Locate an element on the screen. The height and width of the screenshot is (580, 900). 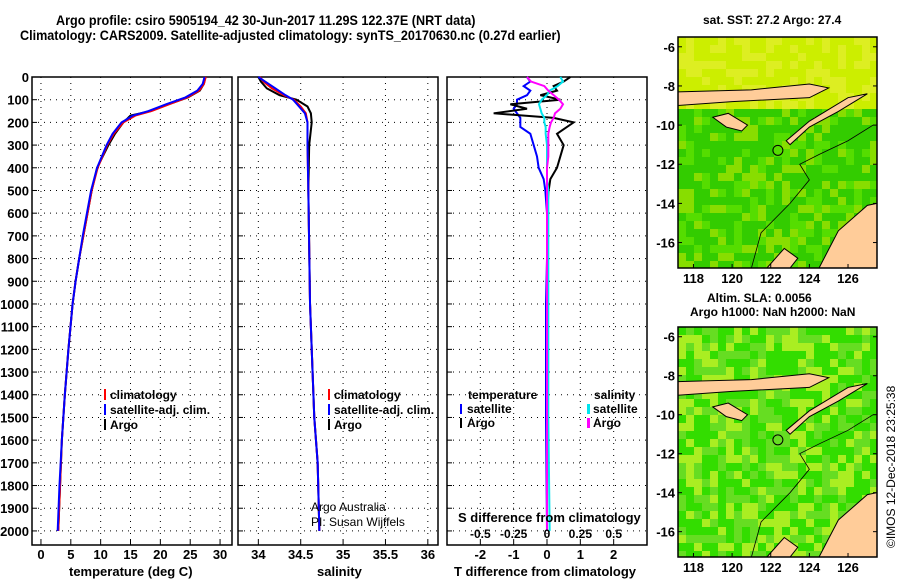
y-tick-label: 1300 is located at coordinates (14, 372).